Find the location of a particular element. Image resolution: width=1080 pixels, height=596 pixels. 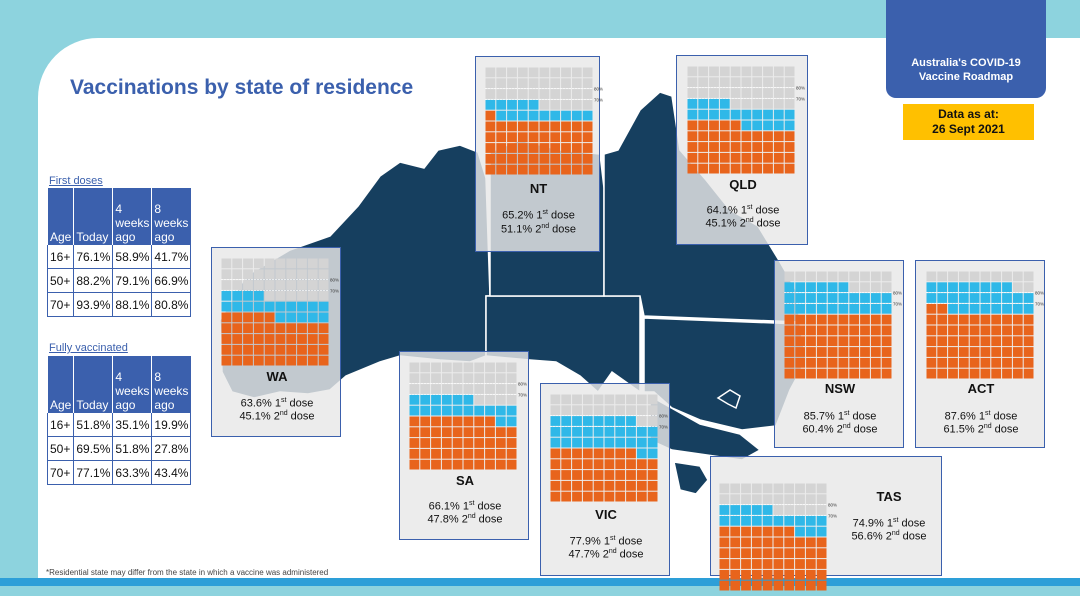

first-dose-vic: 77.9% 1st dose is located at coordinates (606, 541).